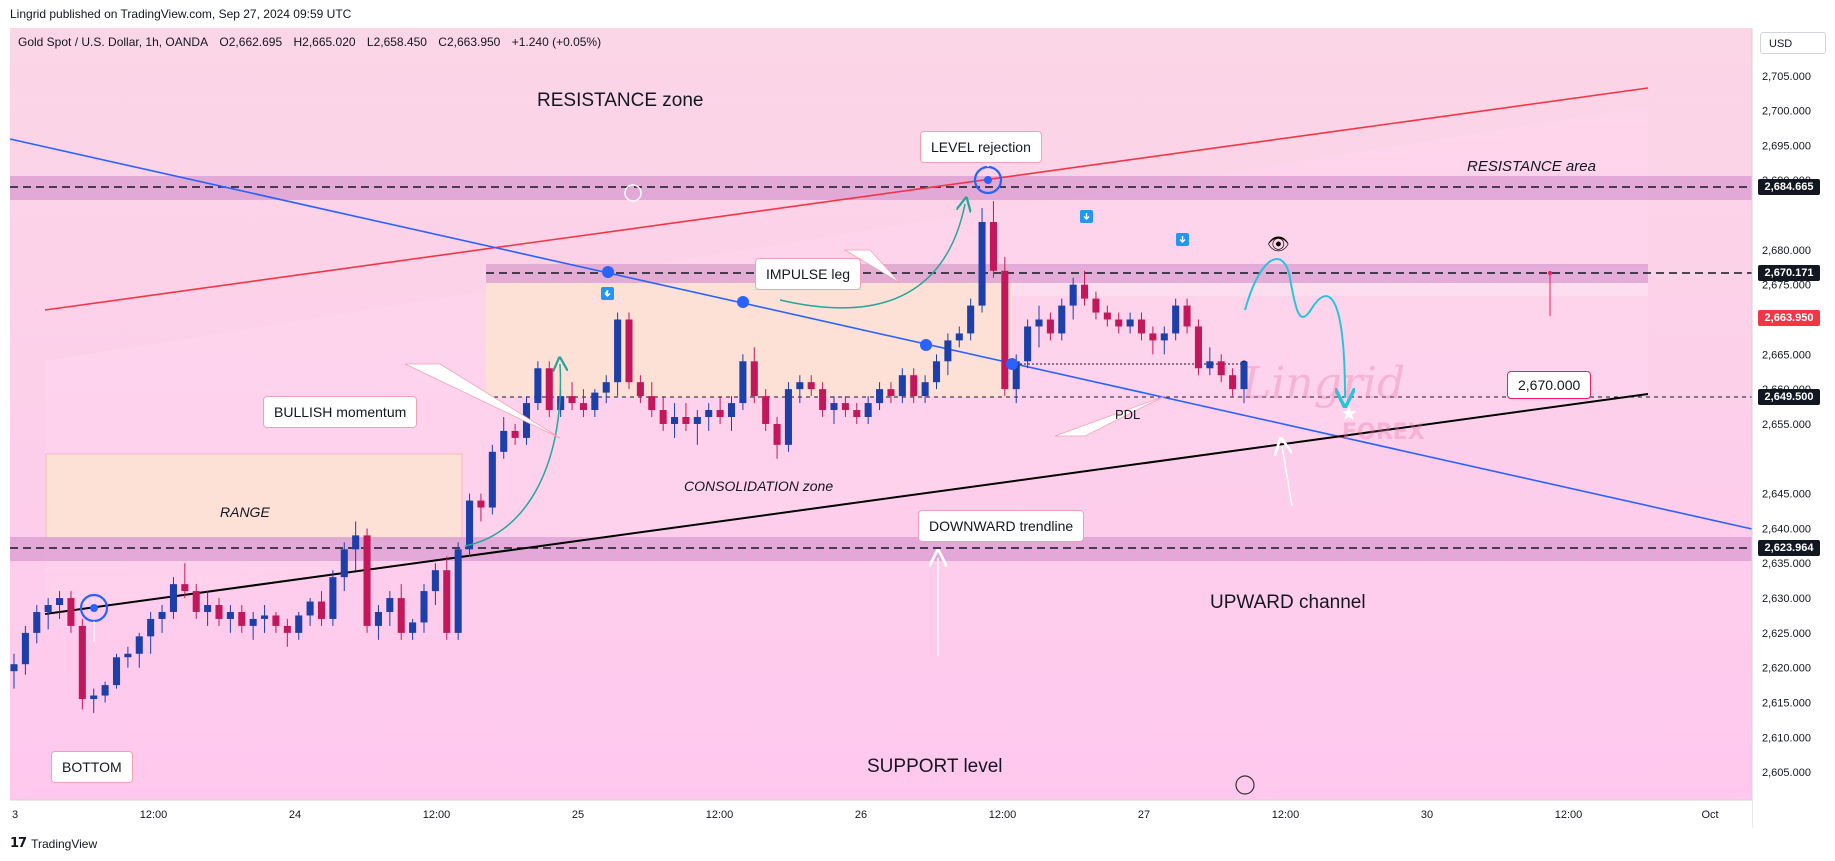  I want to click on time-tick-9: 12:00, so click(1286, 815).